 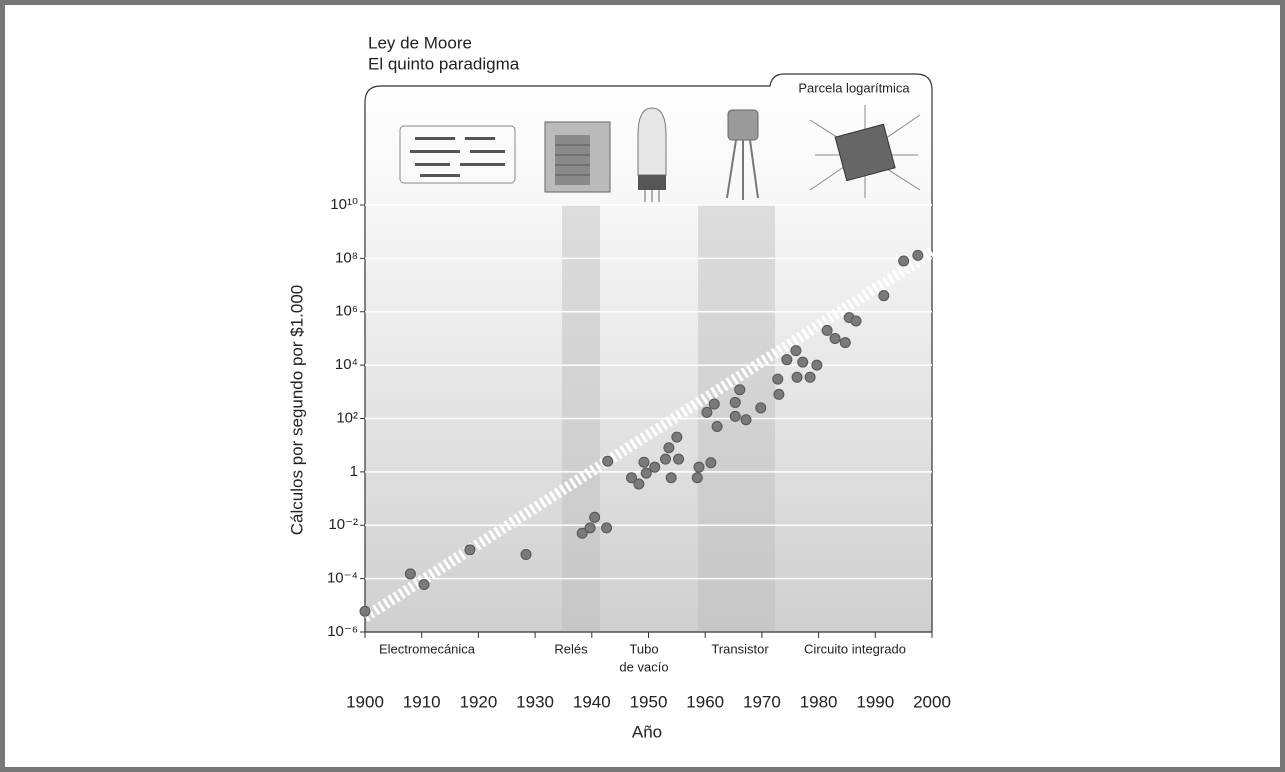 What do you see at coordinates (347, 417) in the screenshot?
I see `y-tick-label: 10²` at bounding box center [347, 417].